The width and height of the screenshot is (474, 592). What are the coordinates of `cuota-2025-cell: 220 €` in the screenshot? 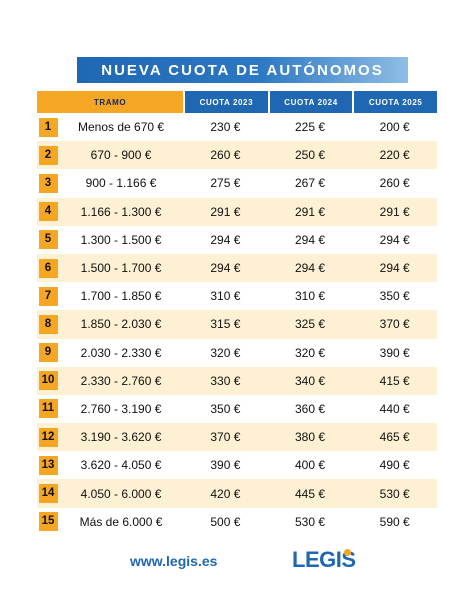 It's located at (394, 155).